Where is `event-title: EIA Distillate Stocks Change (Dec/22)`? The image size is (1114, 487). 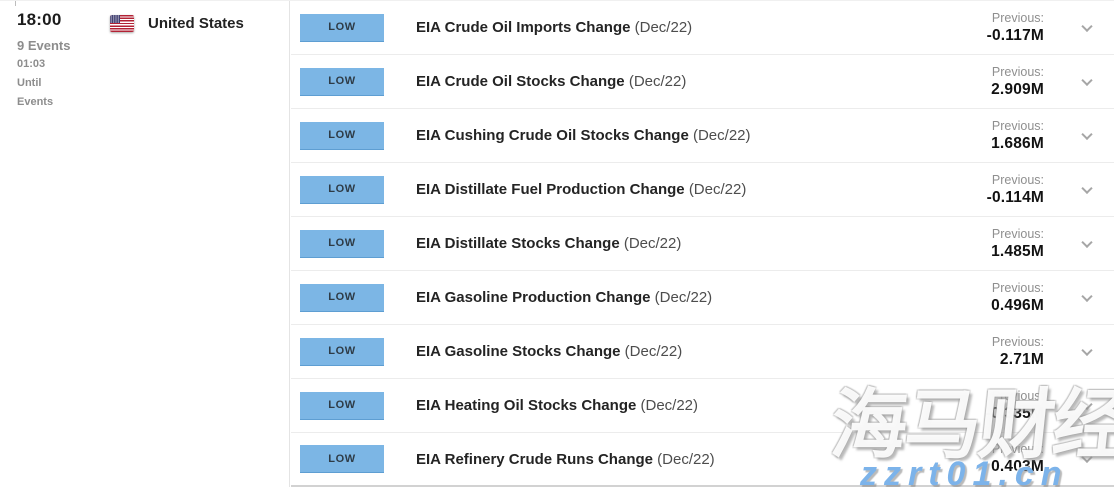
event-title: EIA Distillate Stocks Change (Dec/22) is located at coordinates (548, 243).